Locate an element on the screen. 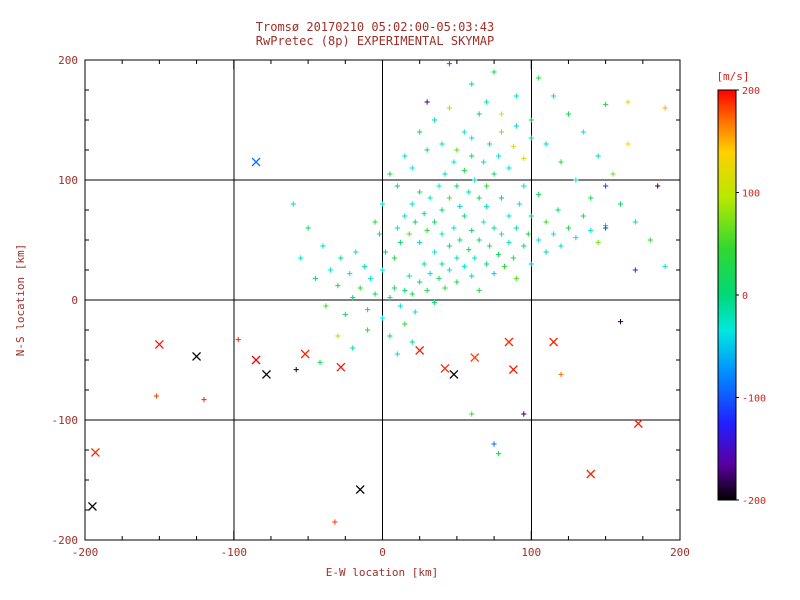 This screenshot has width=800, height=600. colorbar-tick-labels: 200 100 0 -100 -200 is located at coordinates (751, 296).